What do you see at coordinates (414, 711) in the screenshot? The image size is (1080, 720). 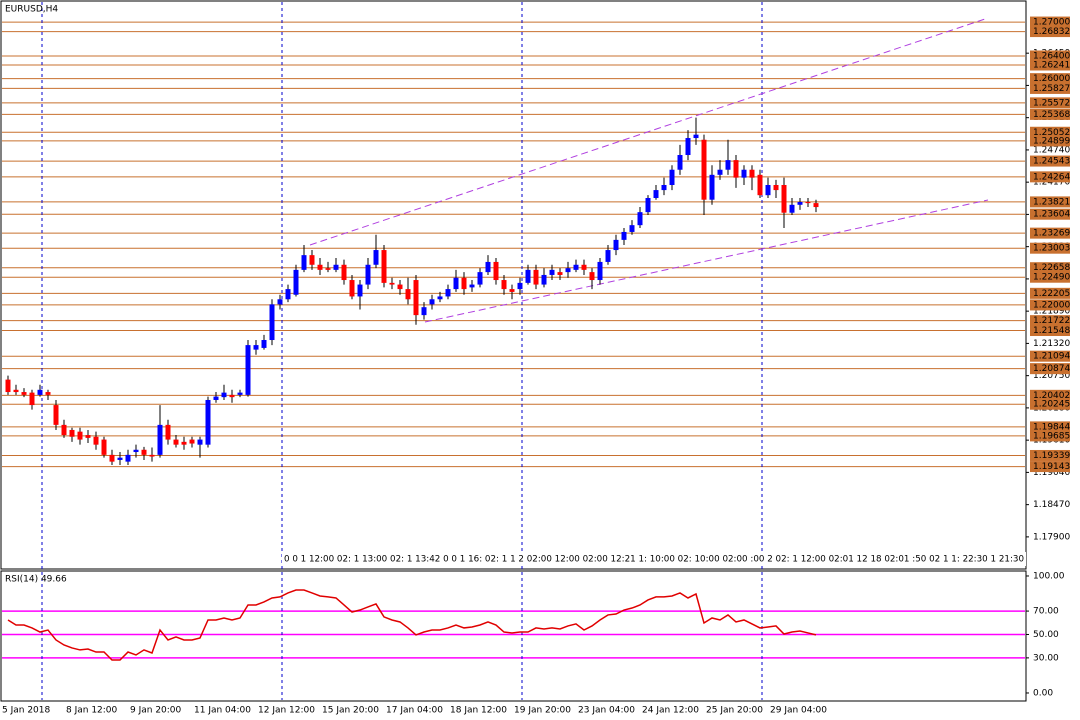 I see `x-tick-label: 17 Jan 04:00` at bounding box center [414, 711].